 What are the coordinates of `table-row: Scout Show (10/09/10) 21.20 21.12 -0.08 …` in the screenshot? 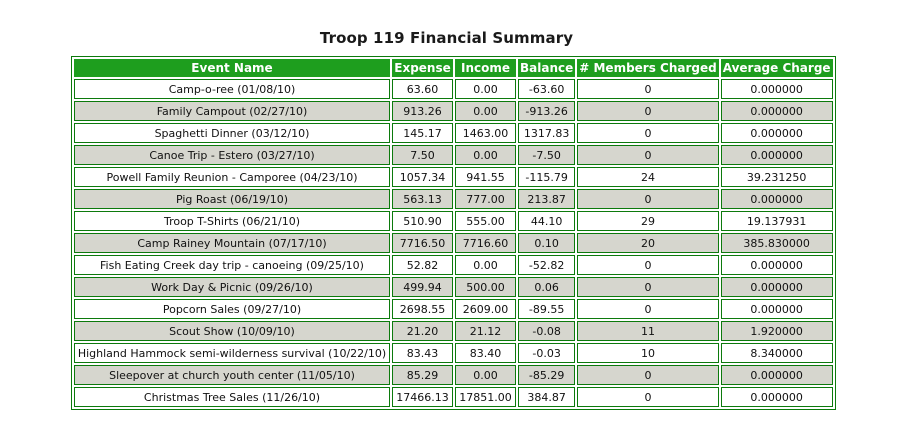 It's located at (453, 331).